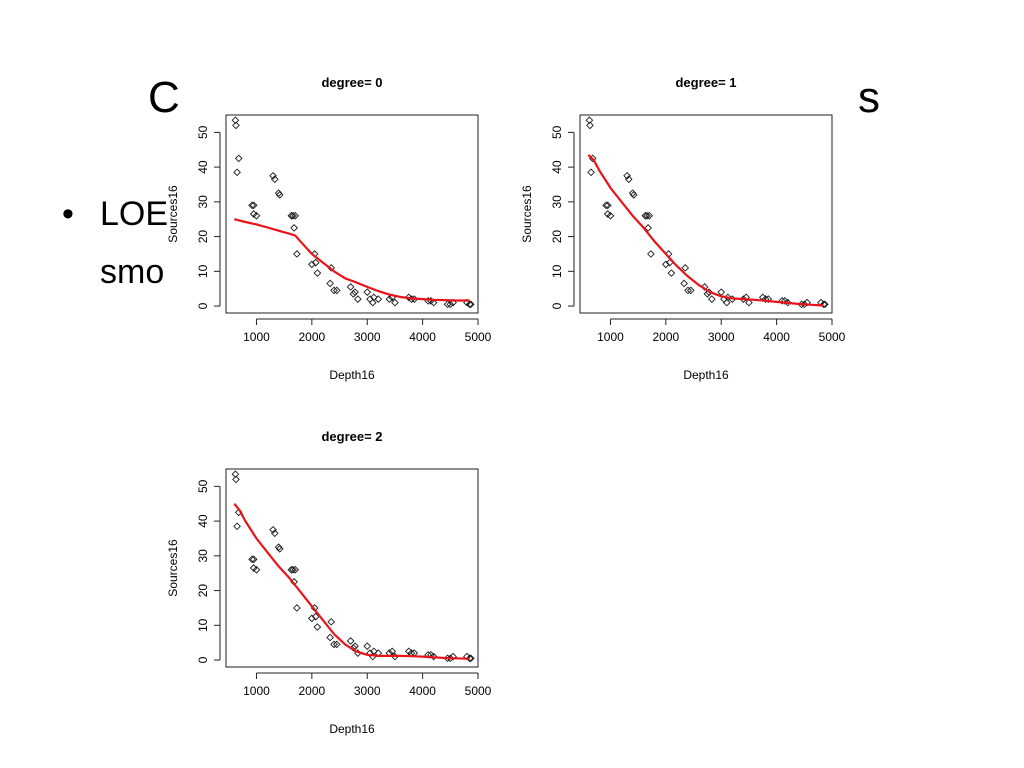 The image size is (1024, 768). What do you see at coordinates (352, 375) in the screenshot?
I see `x-axis-label: Depth16` at bounding box center [352, 375].